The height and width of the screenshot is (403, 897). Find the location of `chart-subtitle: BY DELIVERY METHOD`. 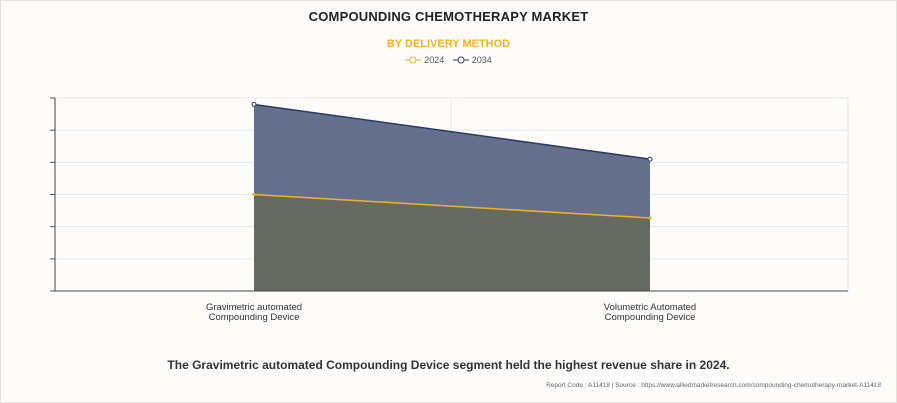

chart-subtitle: BY DELIVERY METHOD is located at coordinates (448, 44).